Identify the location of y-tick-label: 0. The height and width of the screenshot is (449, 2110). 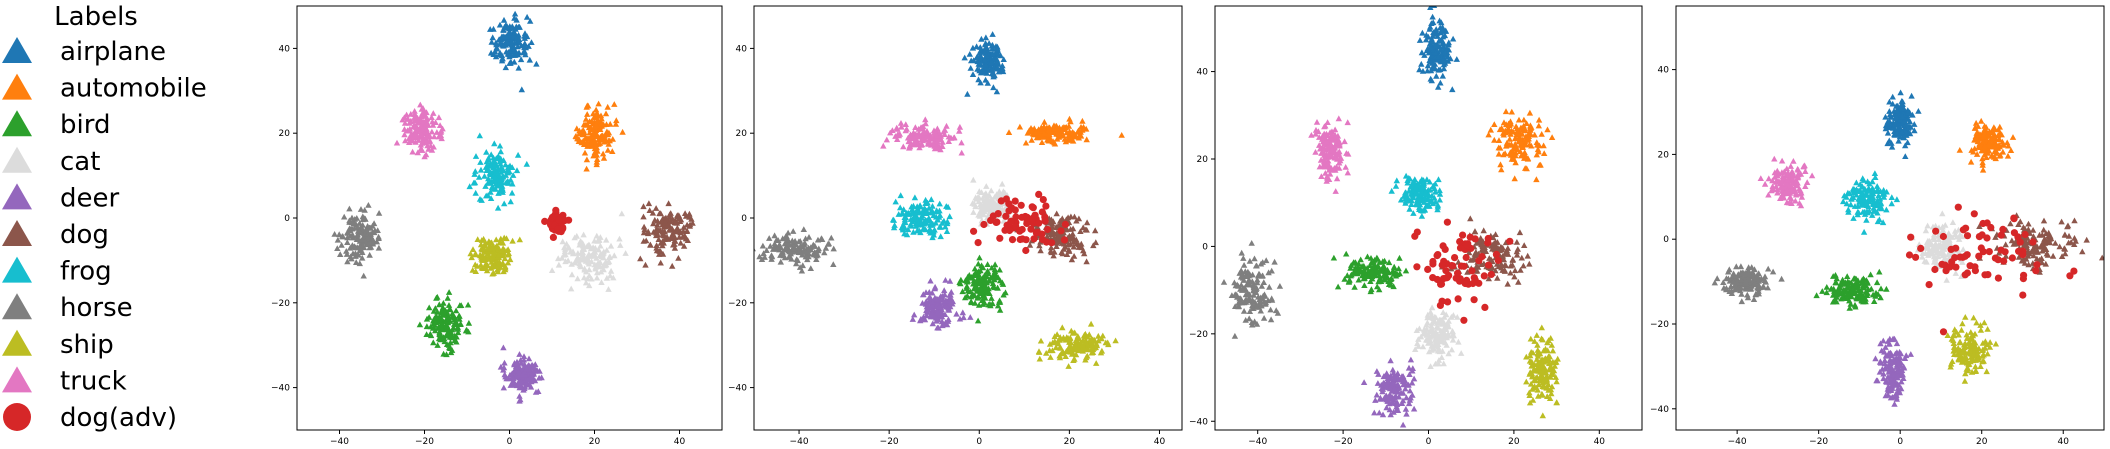
(287, 219).